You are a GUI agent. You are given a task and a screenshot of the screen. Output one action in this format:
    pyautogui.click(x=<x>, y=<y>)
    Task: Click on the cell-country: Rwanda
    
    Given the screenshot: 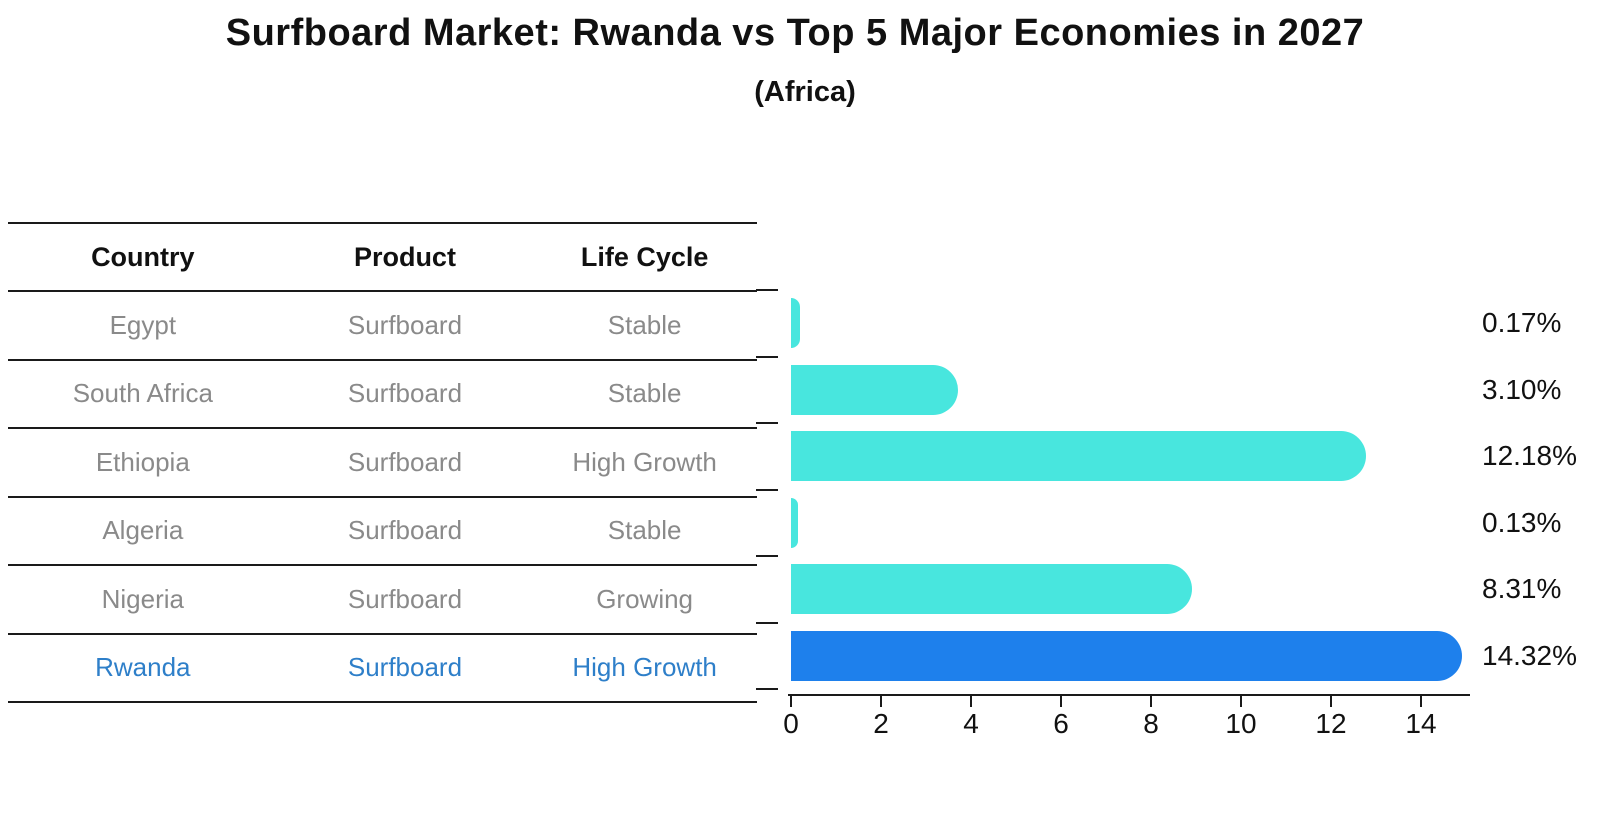 What is the action you would take?
    pyautogui.click(x=143, y=667)
    